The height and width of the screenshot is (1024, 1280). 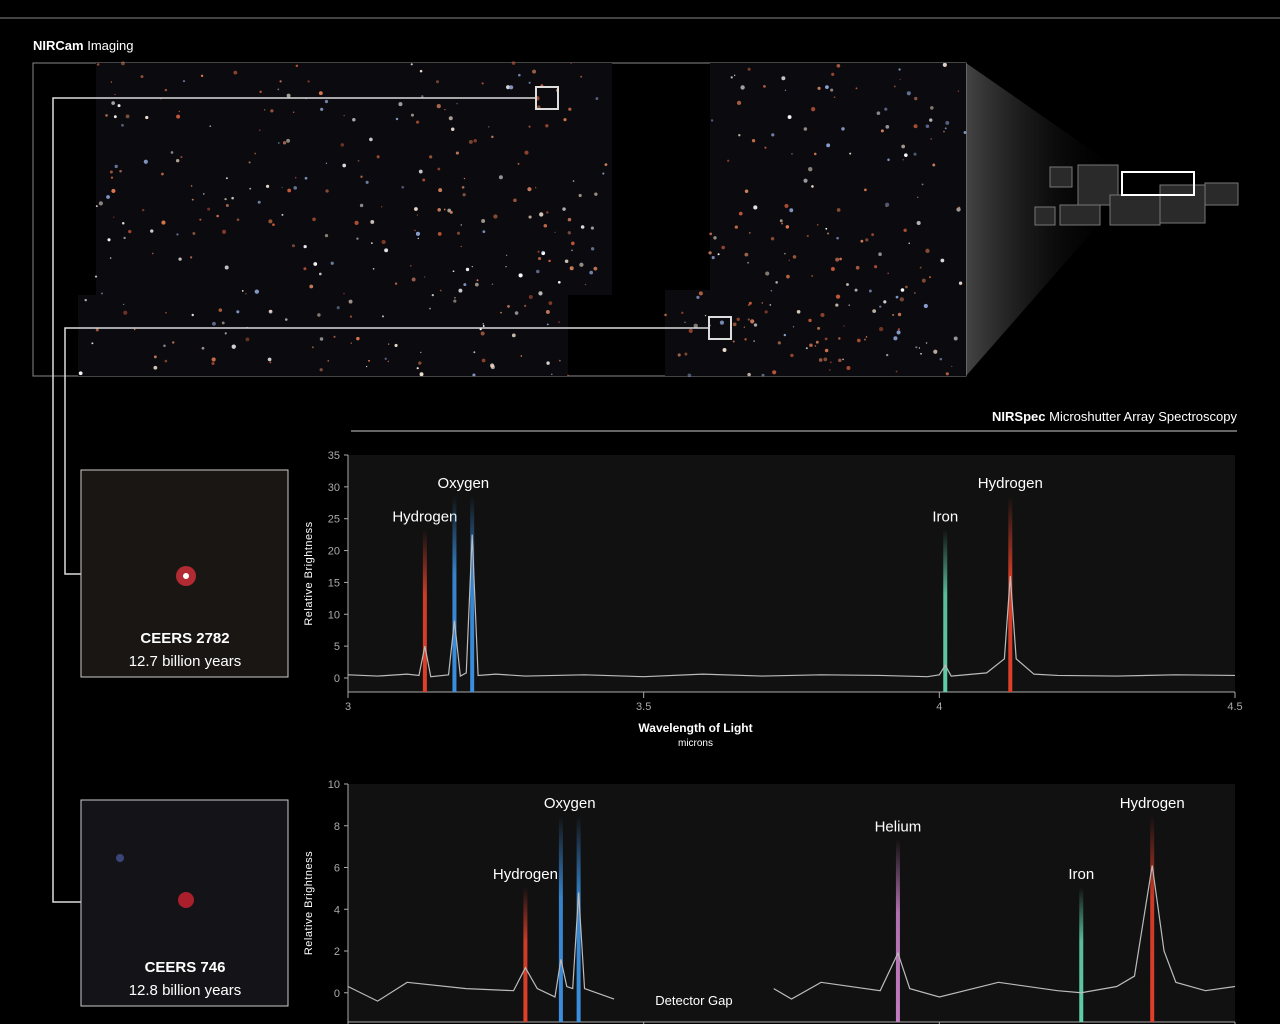 What do you see at coordinates (185, 661) in the screenshot?
I see `galaxy-age: 12.7 billion years` at bounding box center [185, 661].